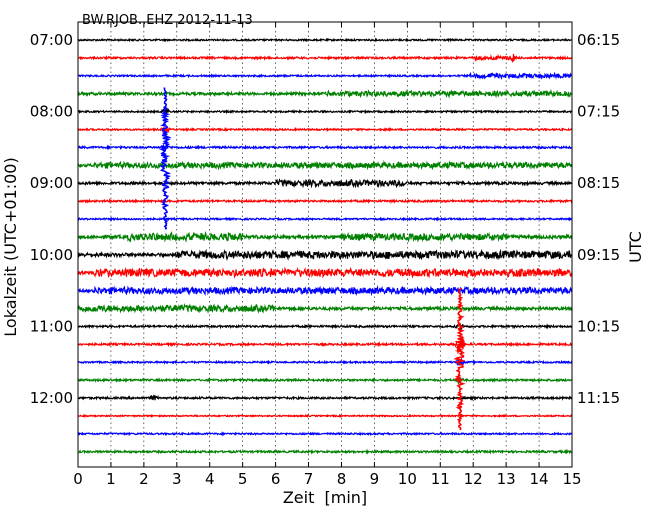 This screenshot has height=520, width=650. What do you see at coordinates (56, 219) in the screenshot?
I see `y-axis-left-ticks: 07:00 08:00 09:00 10:00 11:00 12:00` at bounding box center [56, 219].